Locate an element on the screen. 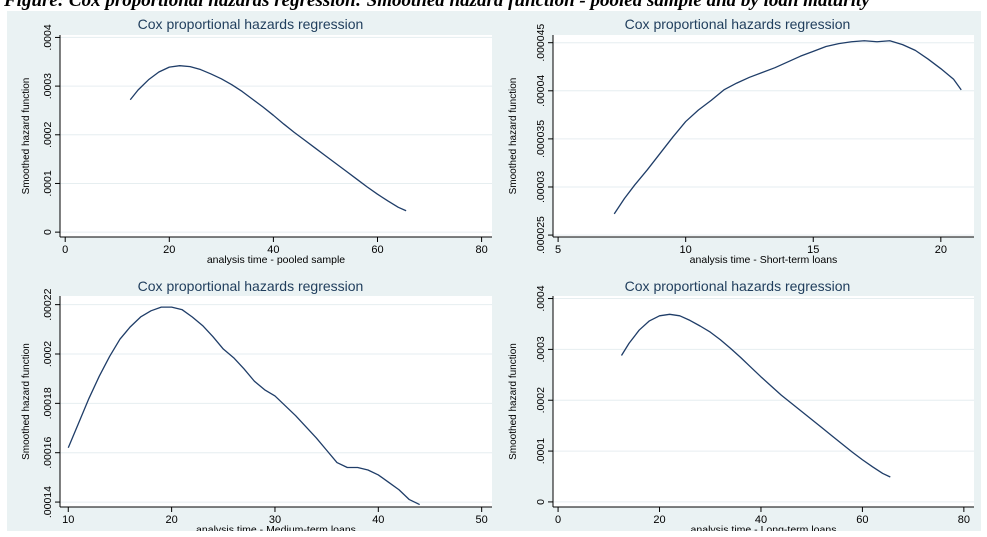  x-axis-label: analysis time - pooled sample is located at coordinates (276, 260).